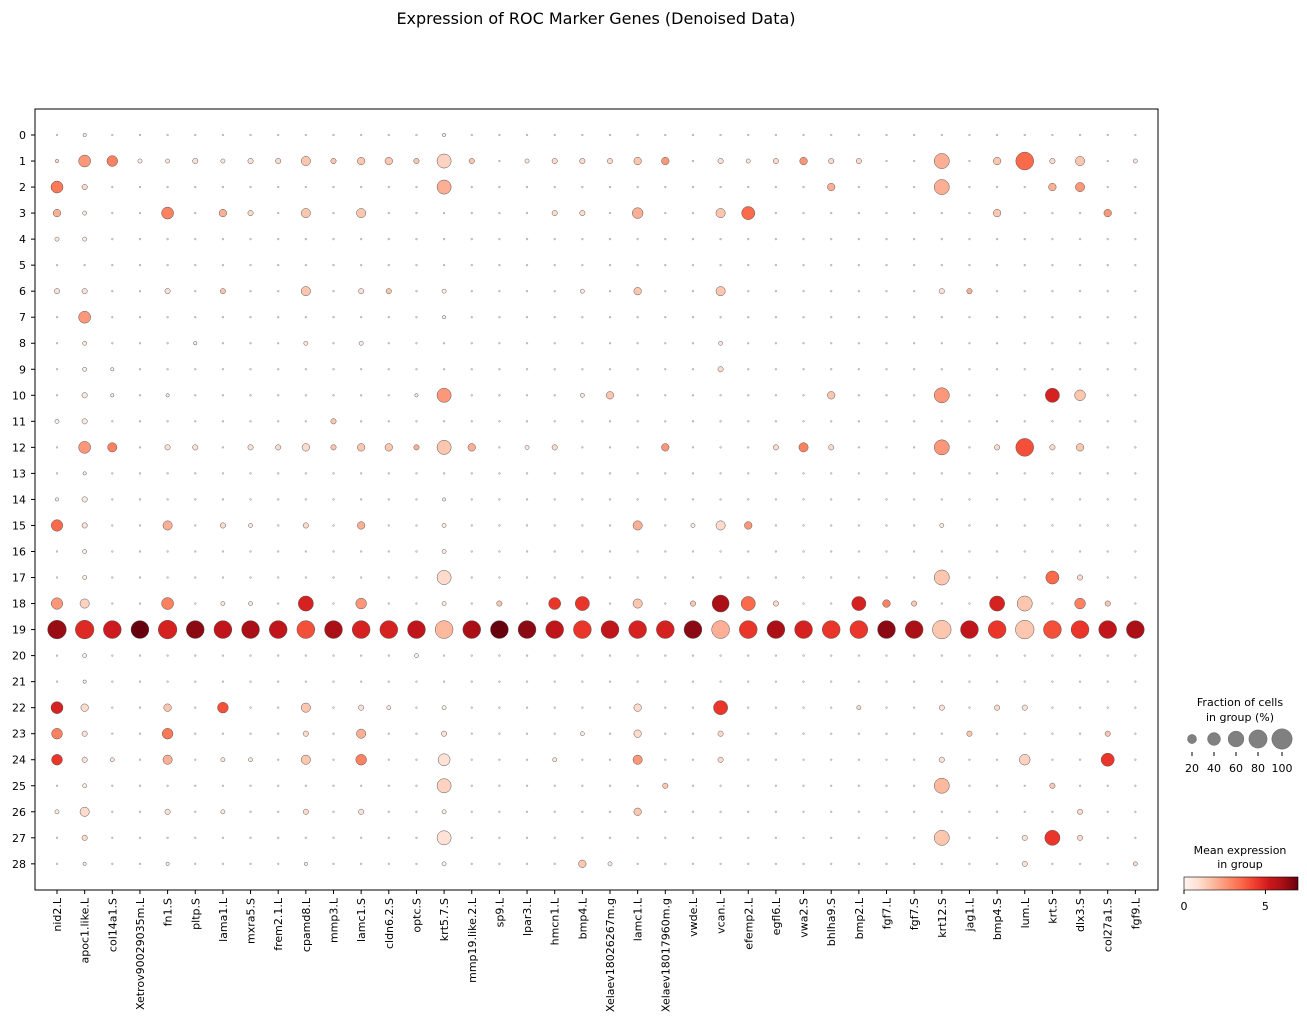  I want to click on y-tick-label: 0, so click(22, 135).